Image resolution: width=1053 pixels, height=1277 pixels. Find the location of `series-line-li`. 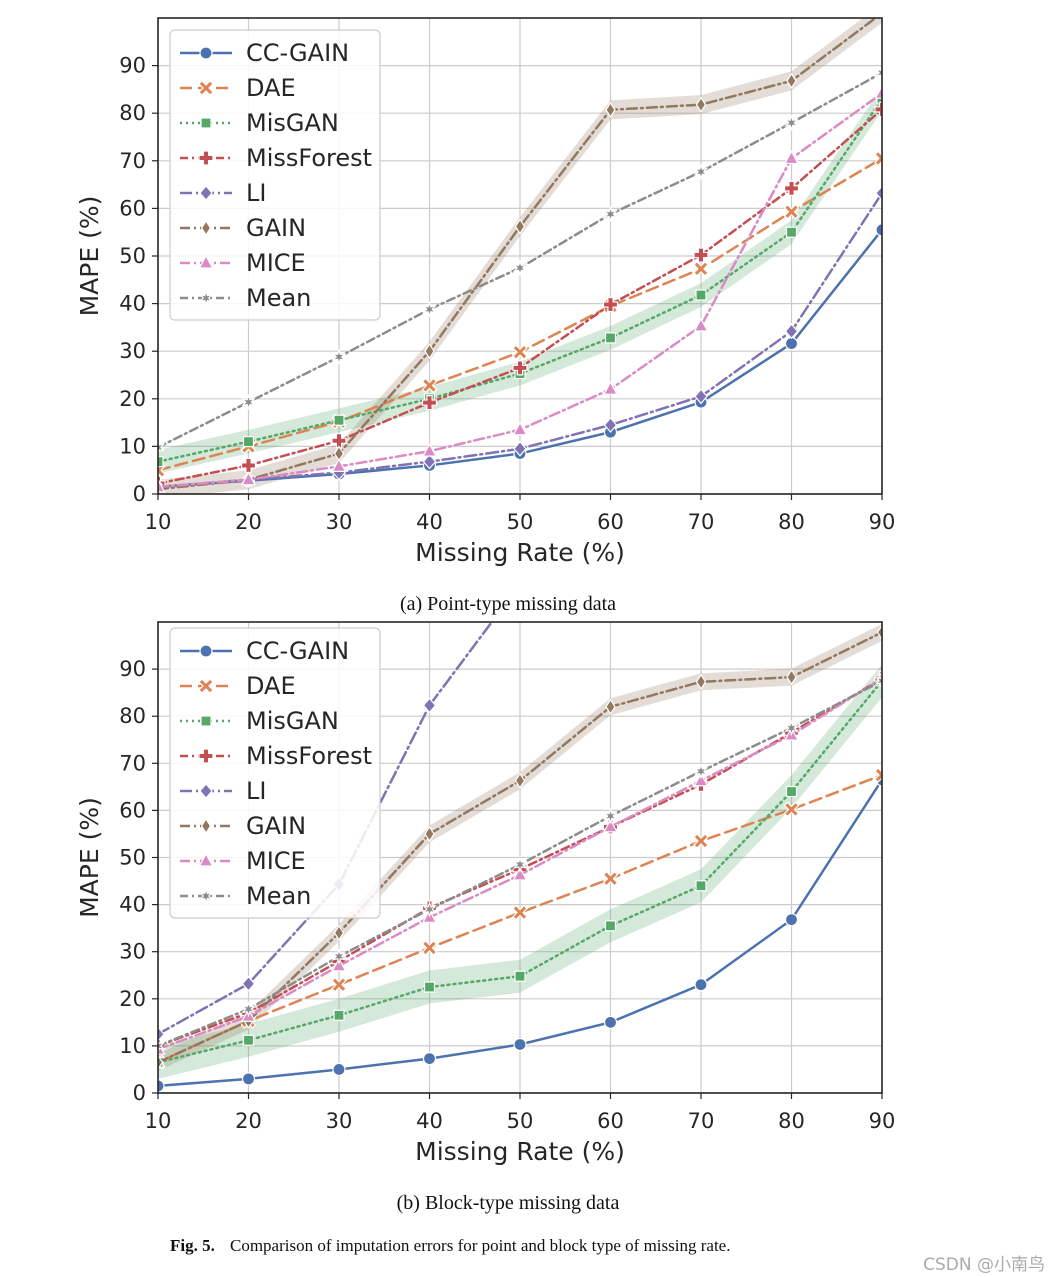

series-line-li is located at coordinates (326, 829).